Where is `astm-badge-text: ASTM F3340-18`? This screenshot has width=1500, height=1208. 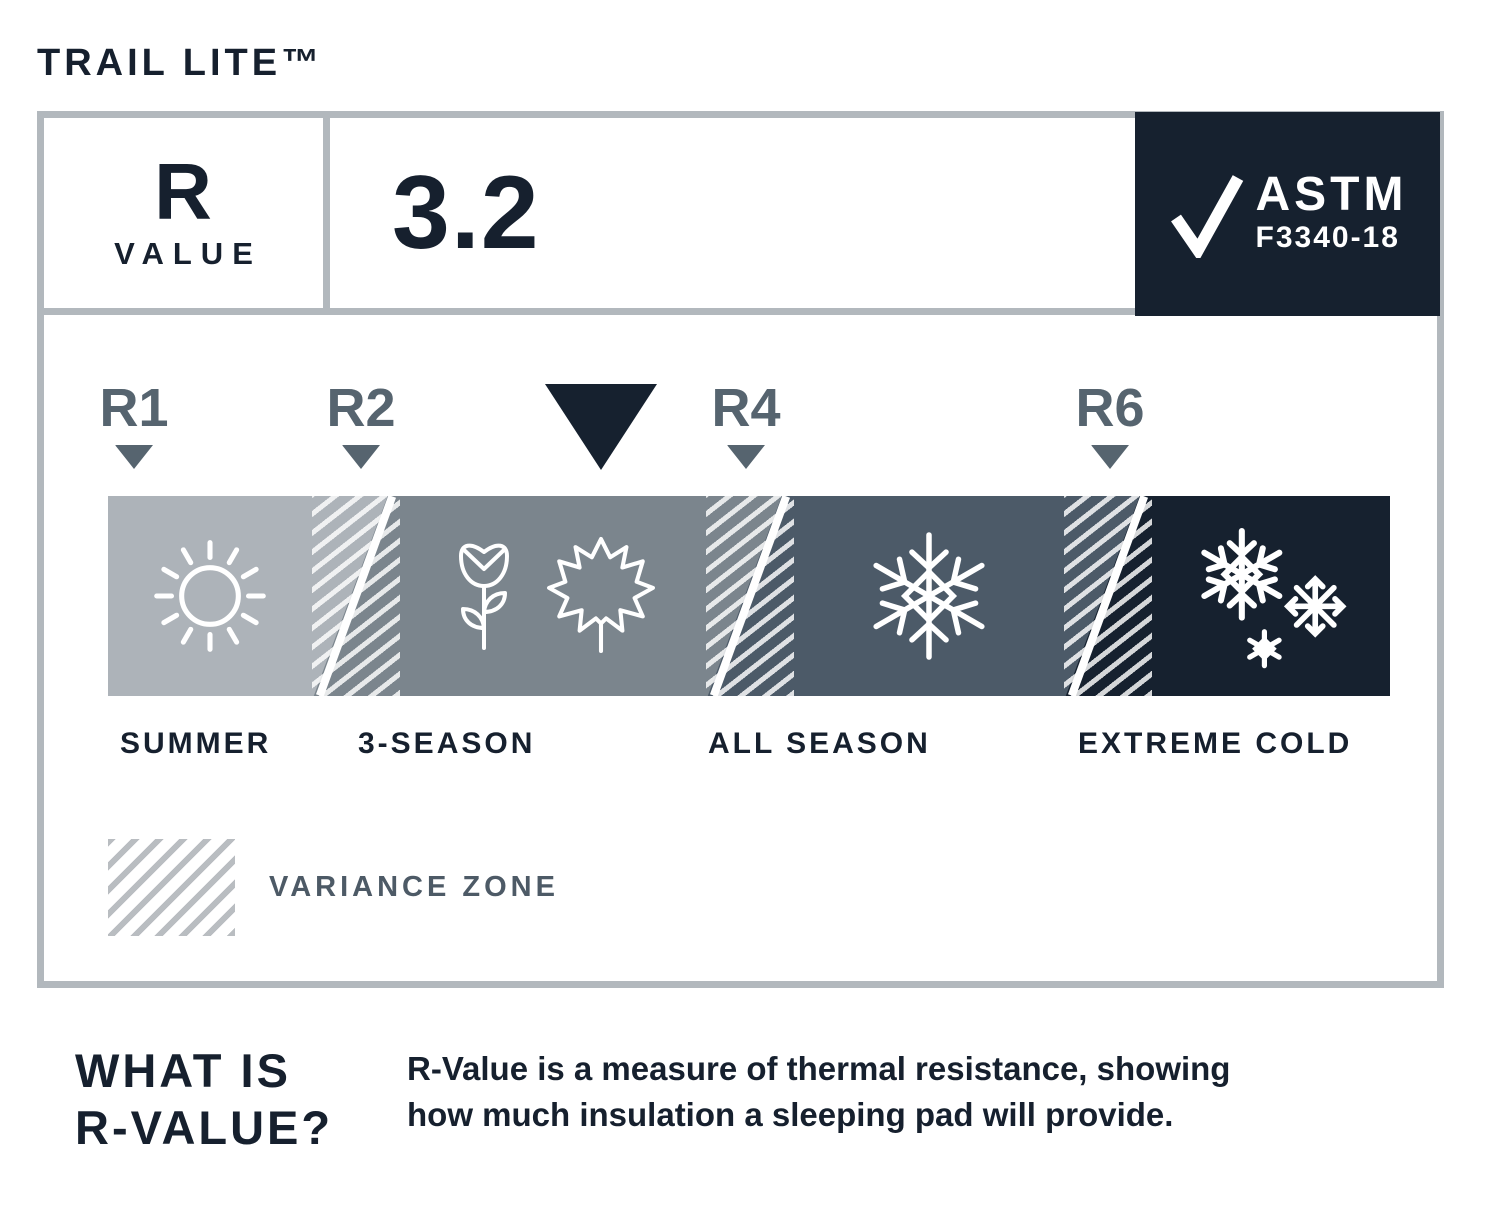
astm-badge-text: ASTM F3340-18 is located at coordinates (1332, 214).